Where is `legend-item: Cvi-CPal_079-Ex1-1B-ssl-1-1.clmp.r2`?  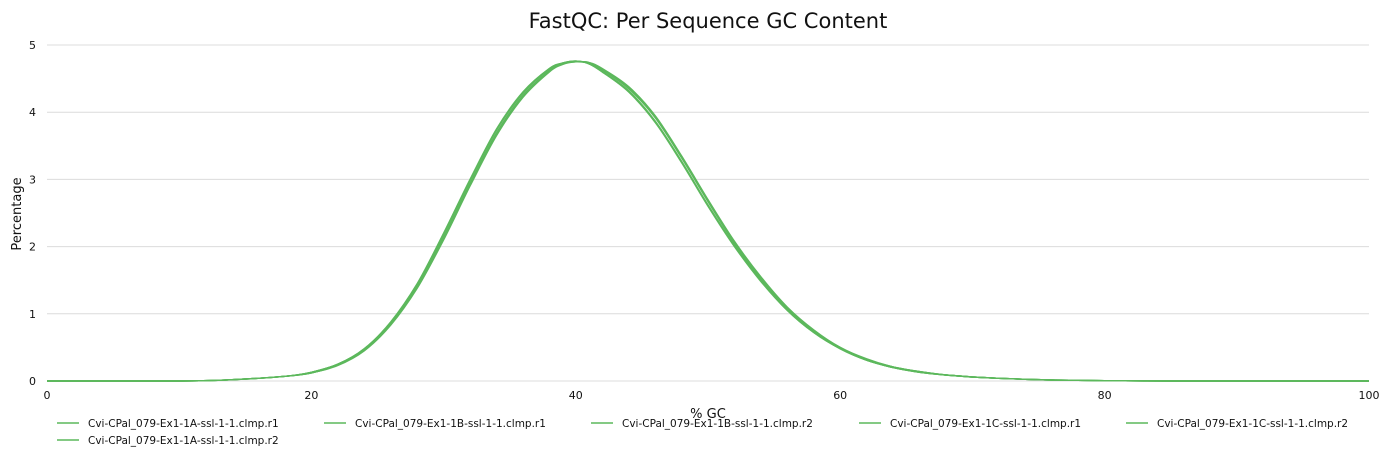 legend-item: Cvi-CPal_079-Ex1-1B-ssl-1-1.clmp.r2 is located at coordinates (702, 424).